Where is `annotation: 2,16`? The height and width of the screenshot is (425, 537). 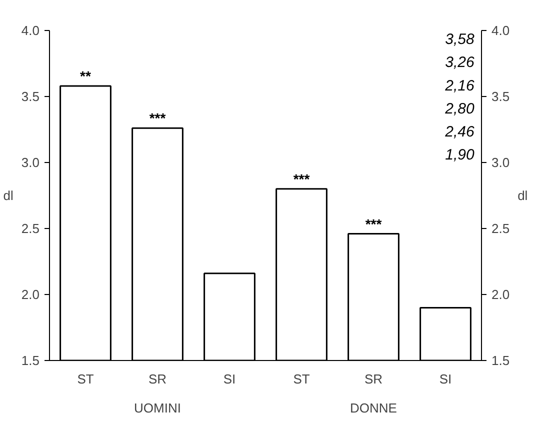
annotation: 2,16 is located at coordinates (459, 85).